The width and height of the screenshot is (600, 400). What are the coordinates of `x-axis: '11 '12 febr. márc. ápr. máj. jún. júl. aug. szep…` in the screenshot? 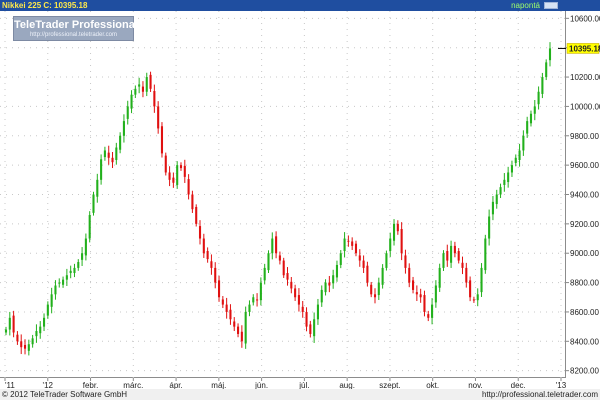 It's located at (285, 384).